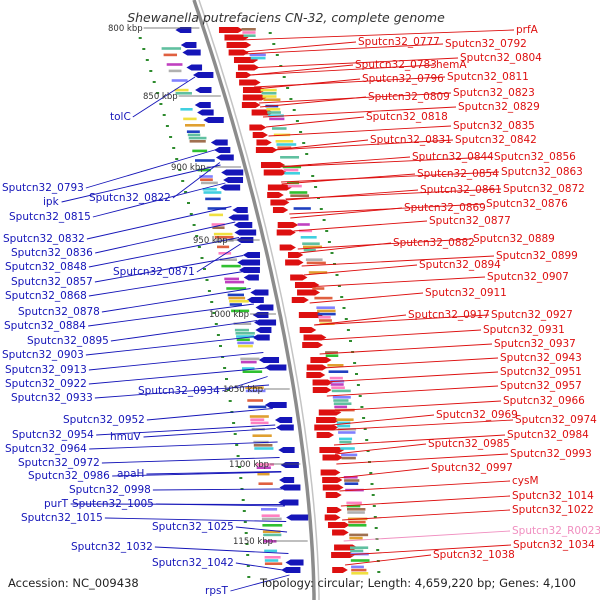  Describe the element at coordinates (486, 44) in the screenshot. I see `gene-label: Sputcn32_0792` at that location.